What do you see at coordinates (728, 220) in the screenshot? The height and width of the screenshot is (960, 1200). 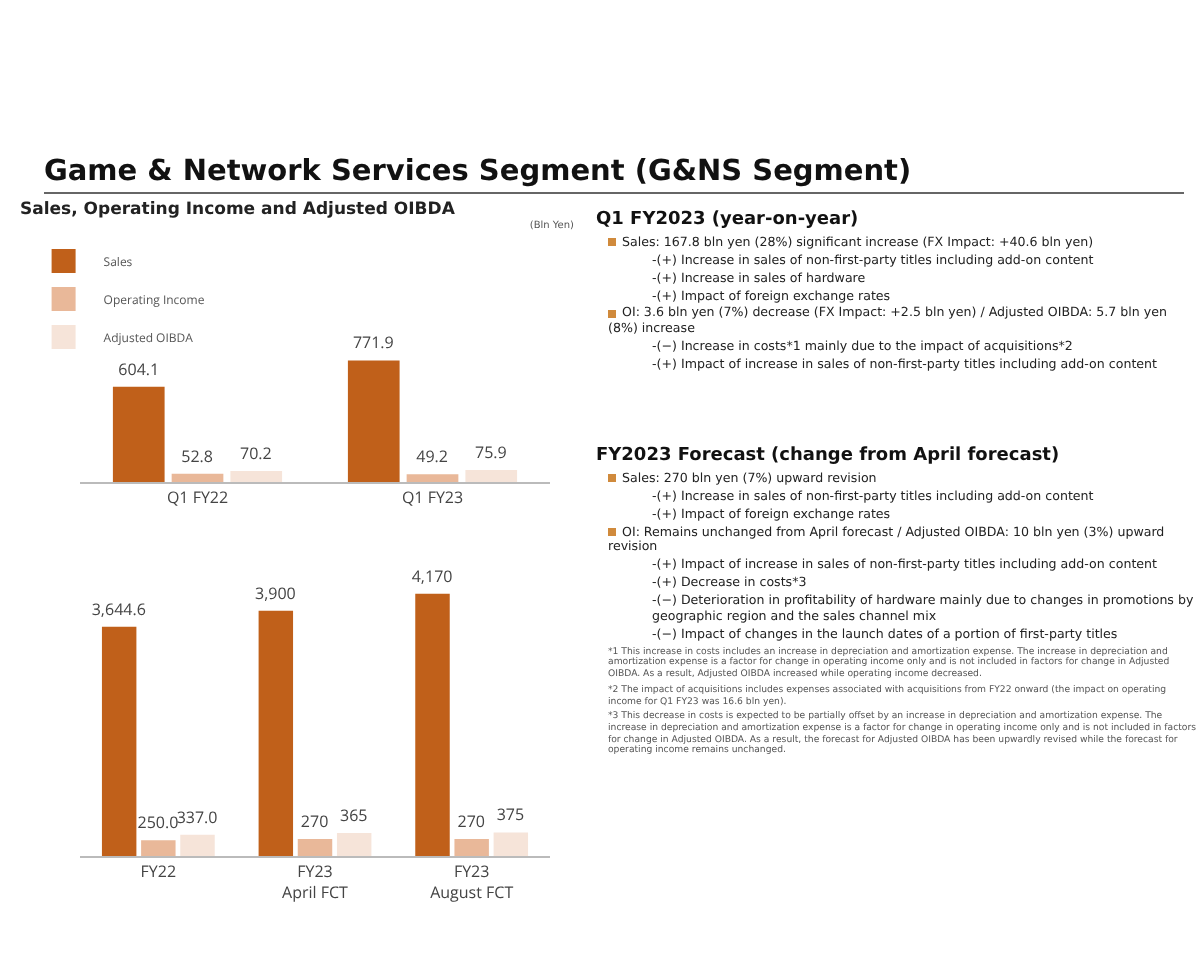 I see `text: Q1 FY2023 (year-on-year)` at bounding box center [728, 220].